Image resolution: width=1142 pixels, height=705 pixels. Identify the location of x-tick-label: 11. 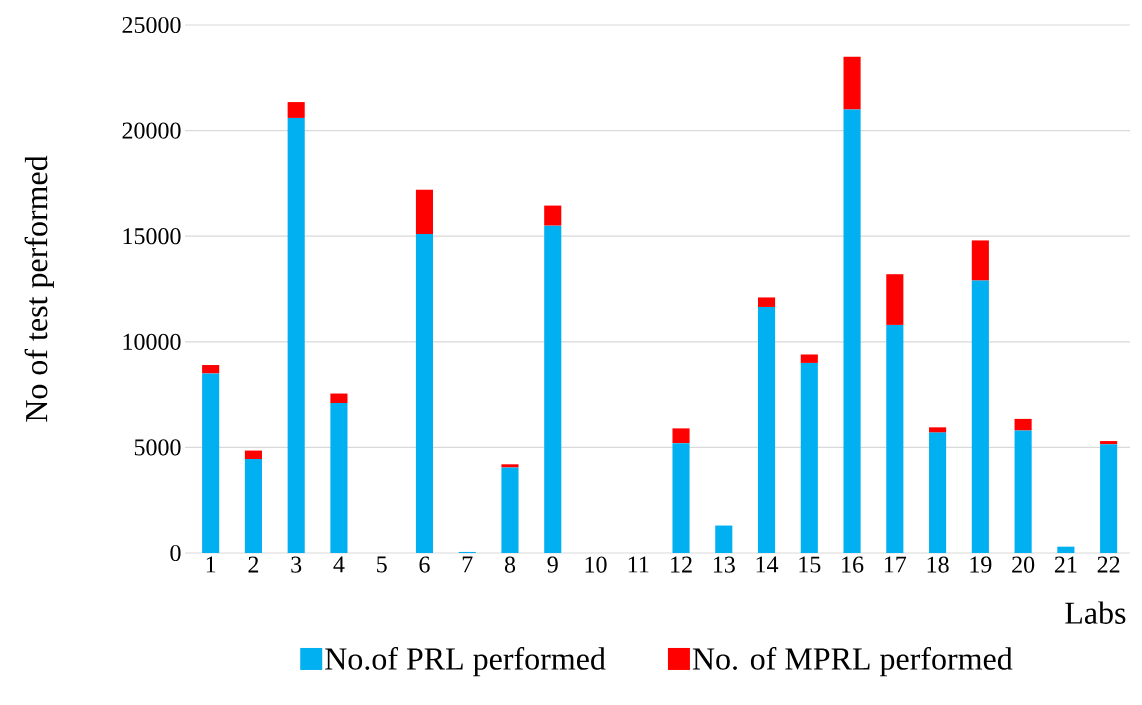
(638, 564).